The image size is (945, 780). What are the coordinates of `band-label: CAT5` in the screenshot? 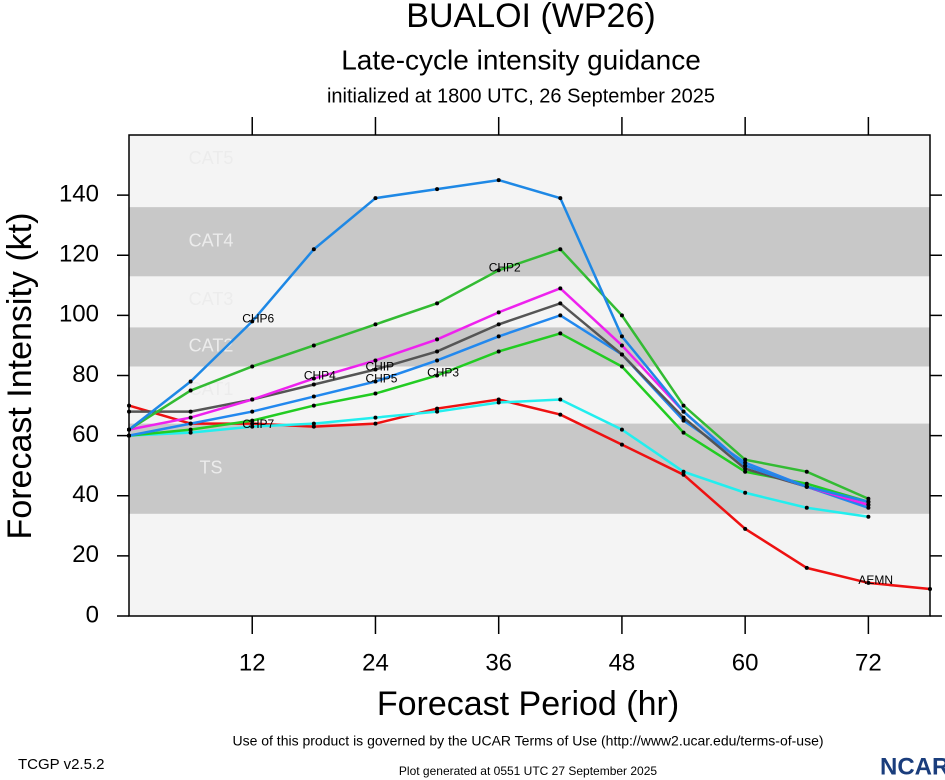 It's located at (211, 158).